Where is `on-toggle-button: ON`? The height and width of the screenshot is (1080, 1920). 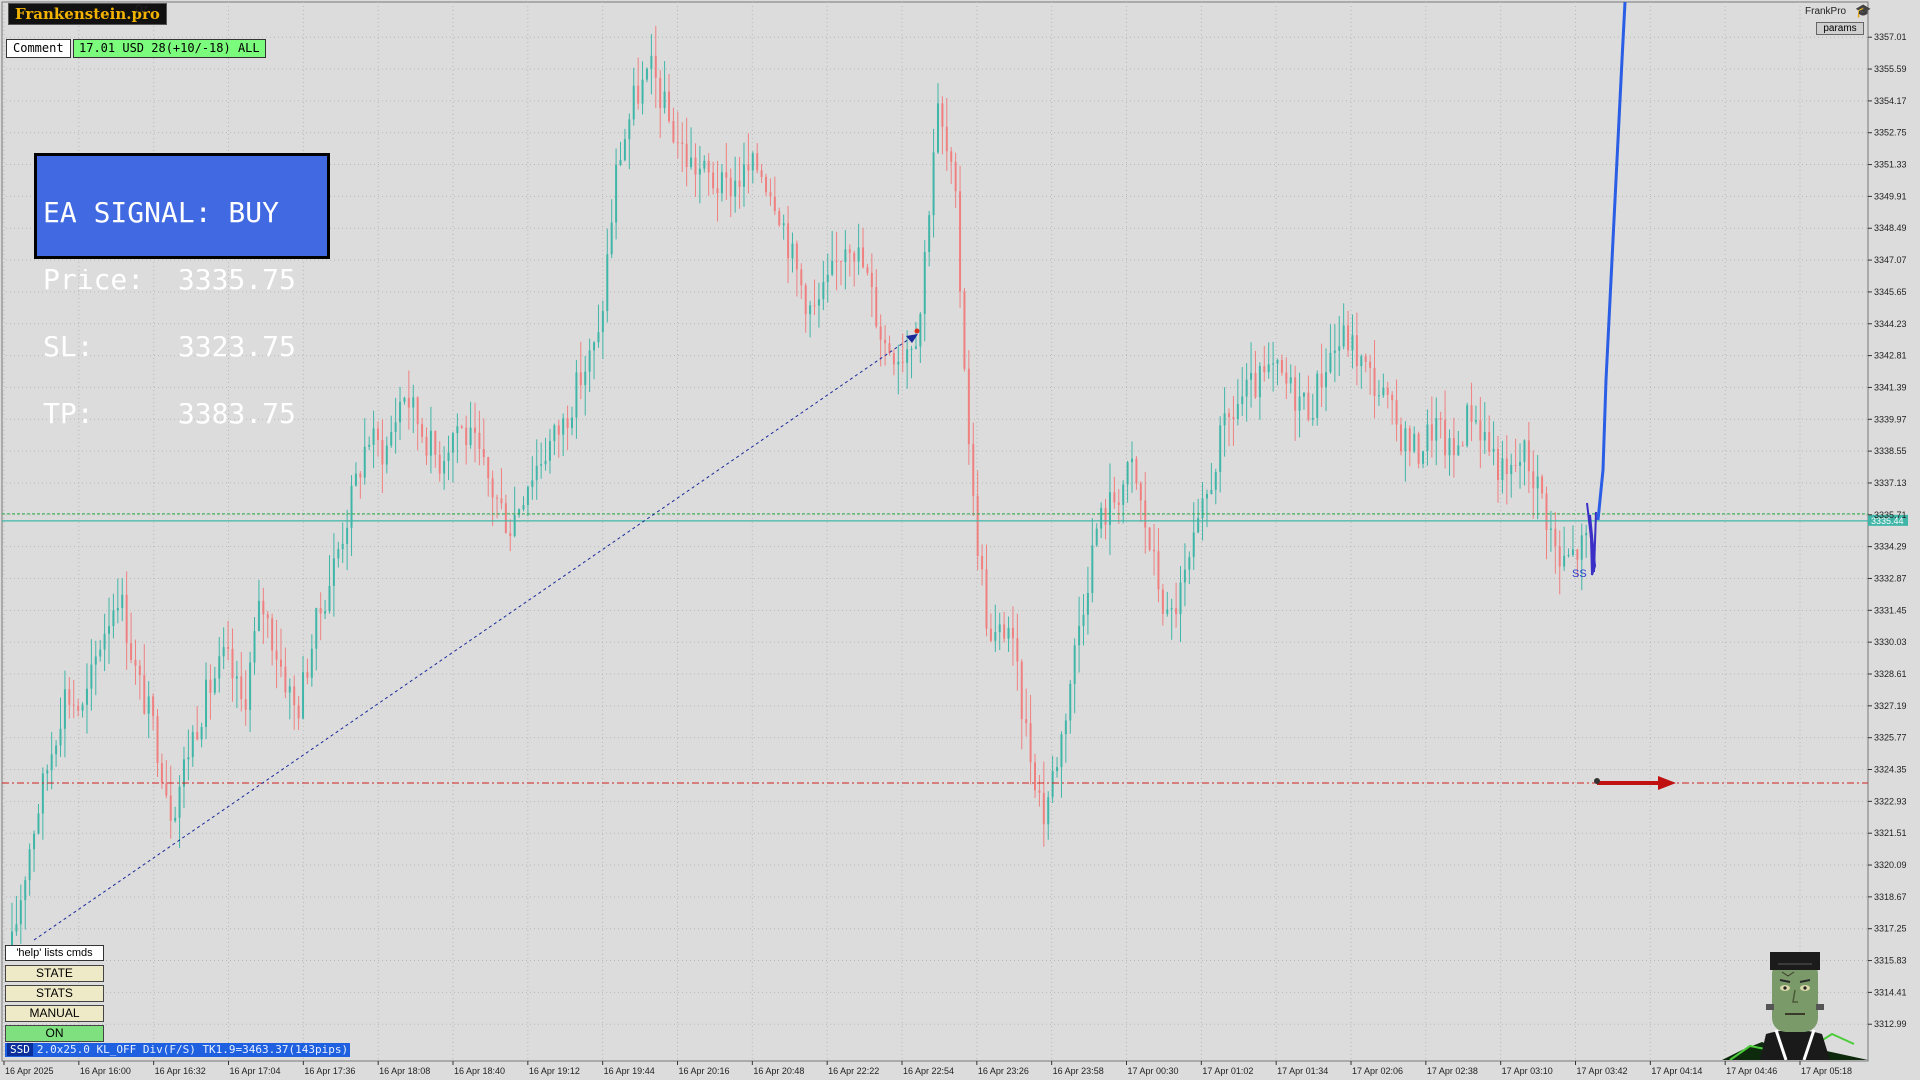
on-toggle-button: ON is located at coordinates (54, 1033).